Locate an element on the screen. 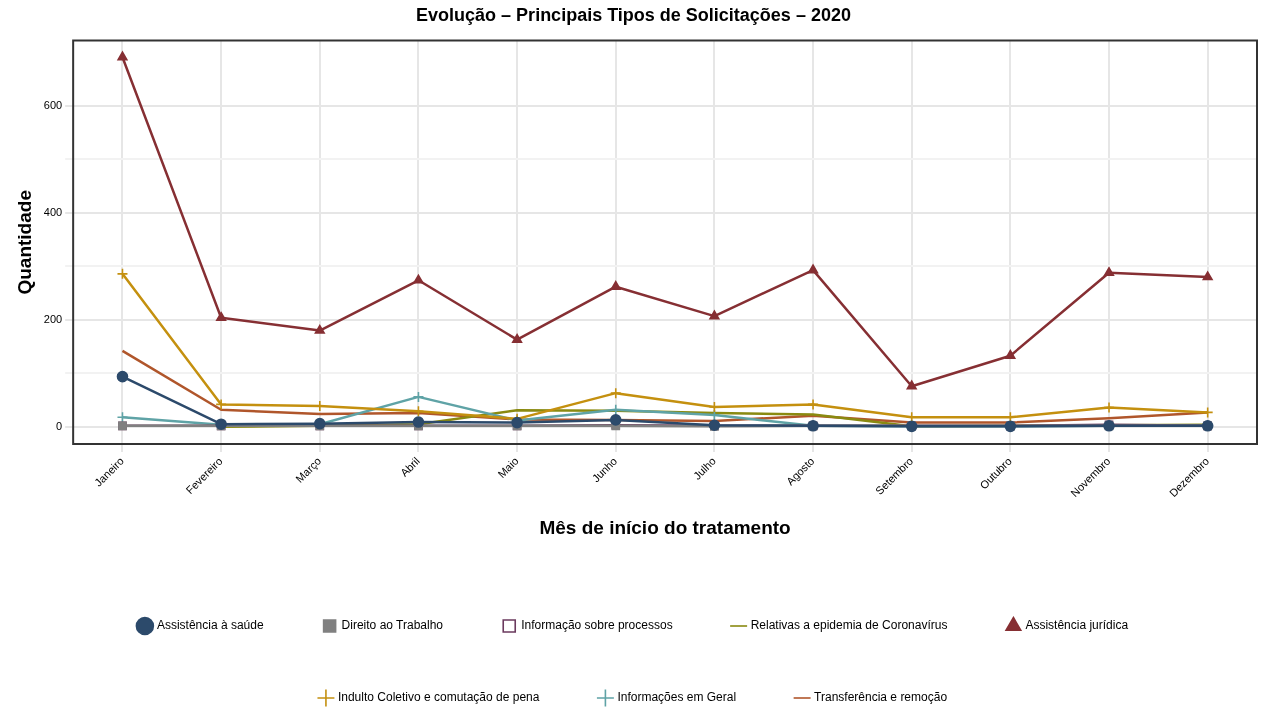 This screenshot has width=1267, height=719. legend-label: Relativas a epidemia de Coronavírus is located at coordinates (849, 625).